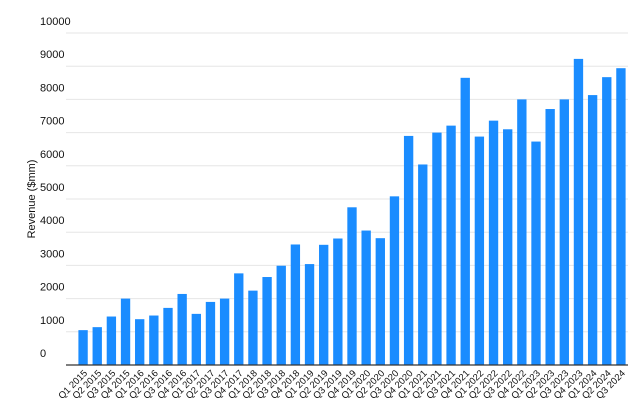  What do you see at coordinates (52, 188) in the screenshot?
I see `y-tick-label: 5000` at bounding box center [52, 188].